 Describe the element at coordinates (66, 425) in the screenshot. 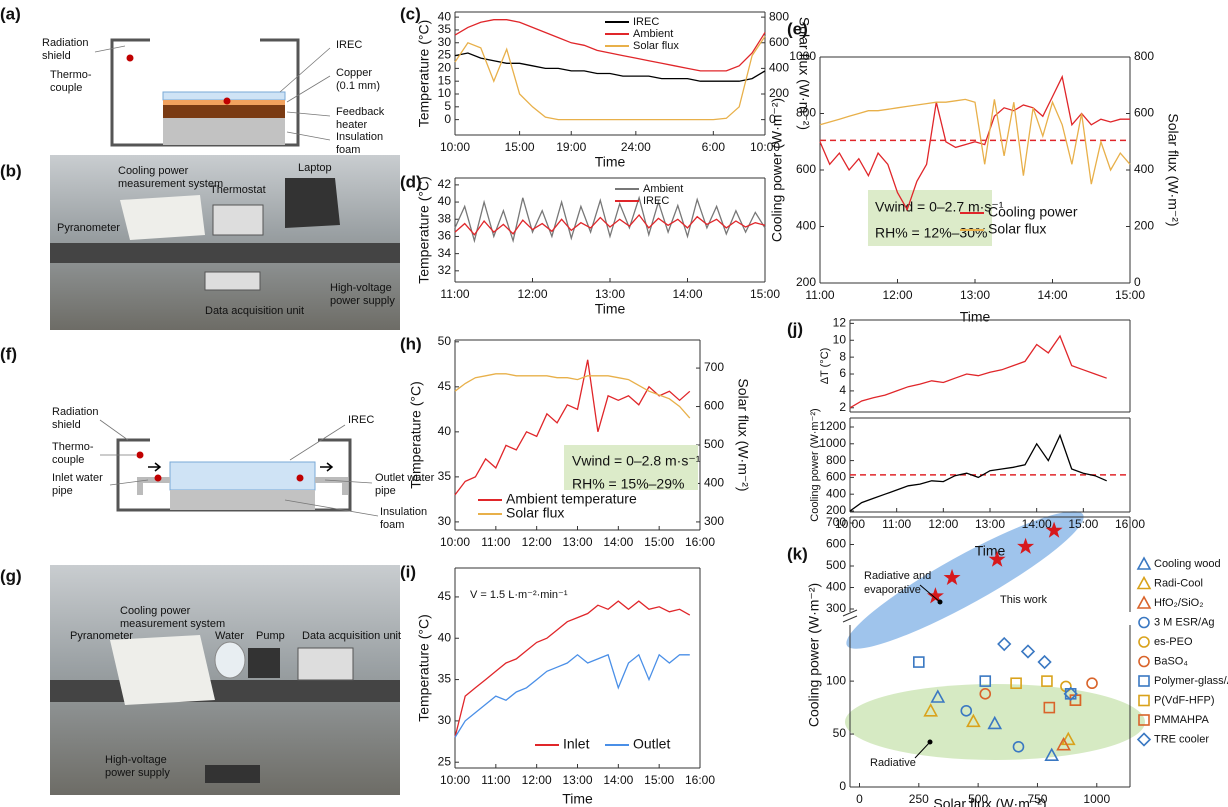

I see `annotation: shield` at that location.